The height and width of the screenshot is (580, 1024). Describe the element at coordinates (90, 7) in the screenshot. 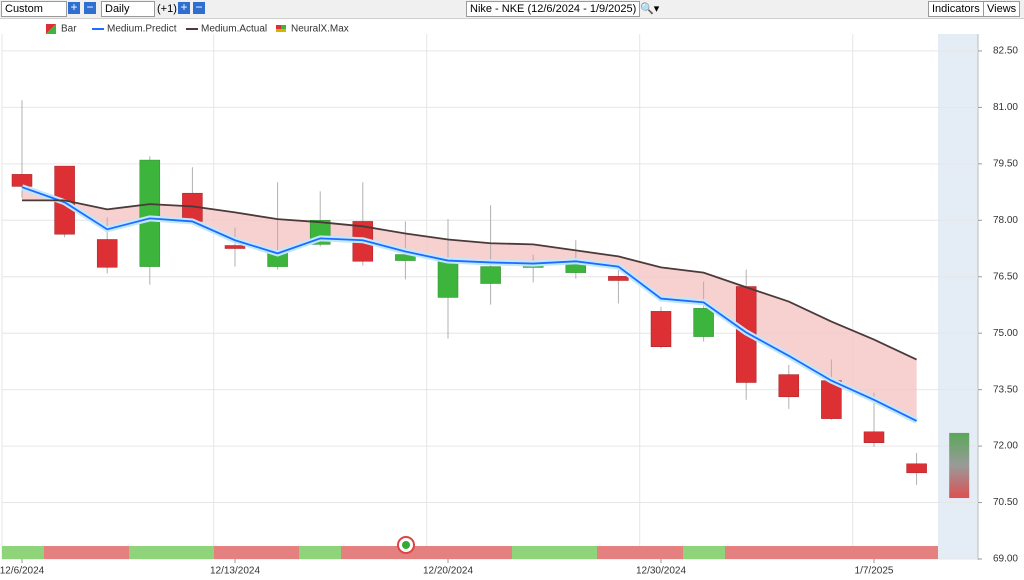

I see `zoom-out-button: −` at that location.